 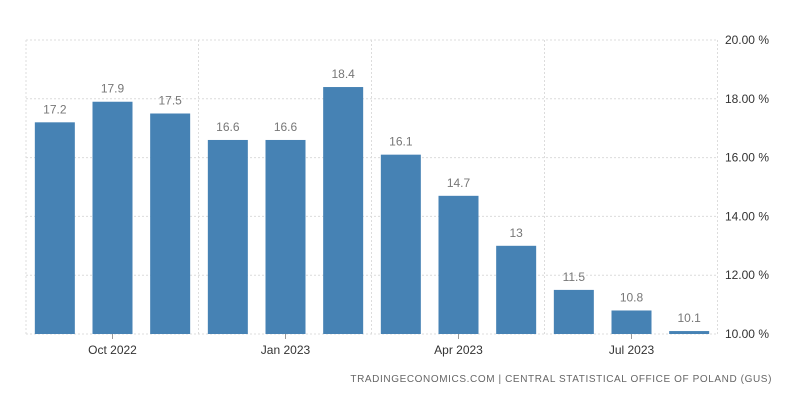 I want to click on y-tick-label: 12.00 %, so click(x=747, y=275).